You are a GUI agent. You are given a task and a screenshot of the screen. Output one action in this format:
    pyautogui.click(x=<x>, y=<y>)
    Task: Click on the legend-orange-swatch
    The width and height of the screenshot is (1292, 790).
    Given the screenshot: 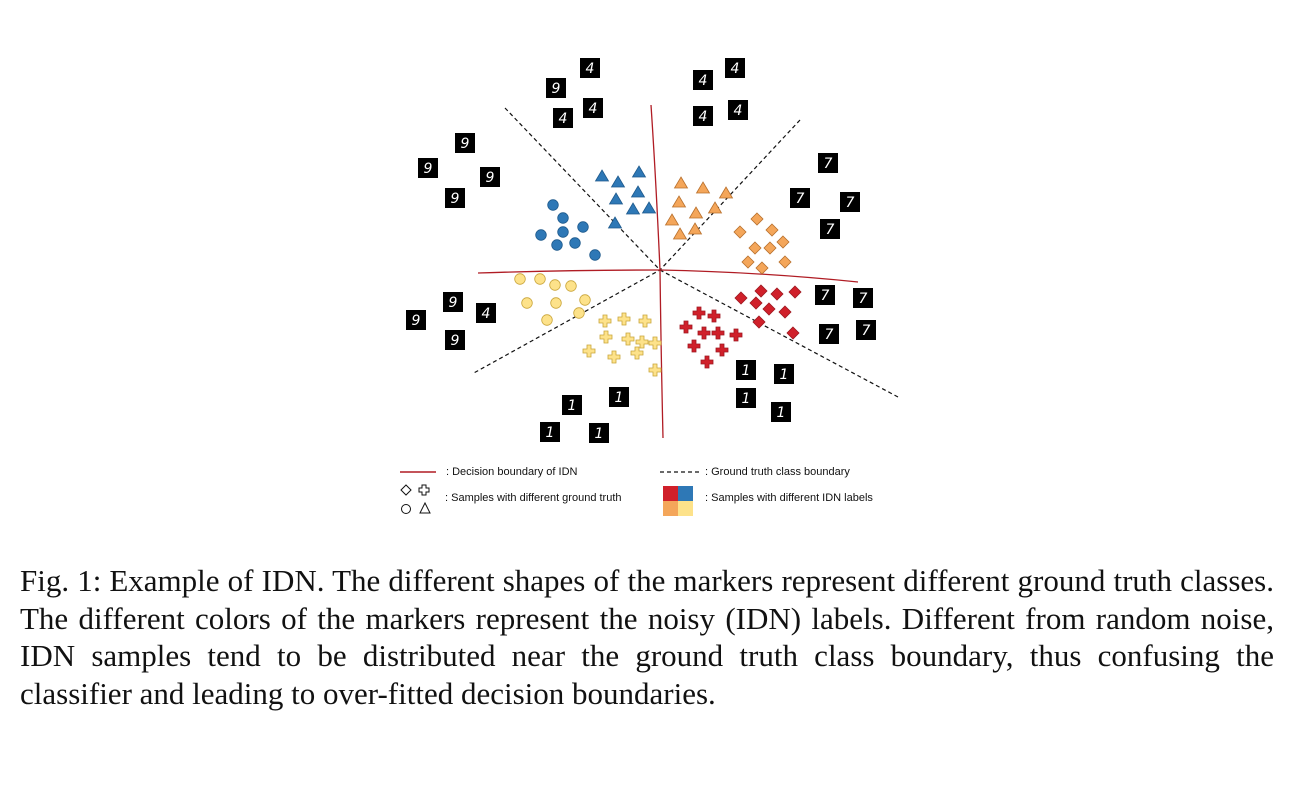 What is the action you would take?
    pyautogui.click(x=670, y=508)
    